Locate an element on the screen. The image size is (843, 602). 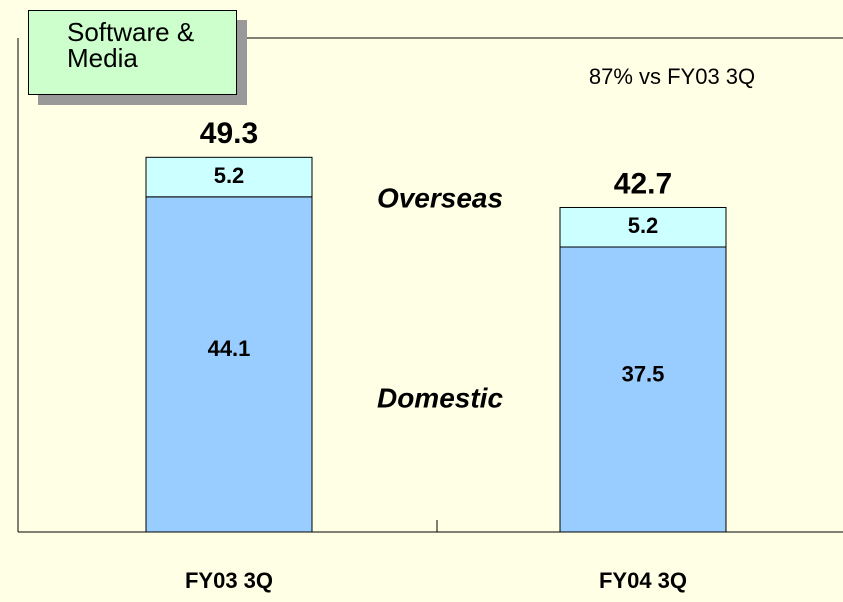
title-box: Software & Media is located at coordinates (132, 52).